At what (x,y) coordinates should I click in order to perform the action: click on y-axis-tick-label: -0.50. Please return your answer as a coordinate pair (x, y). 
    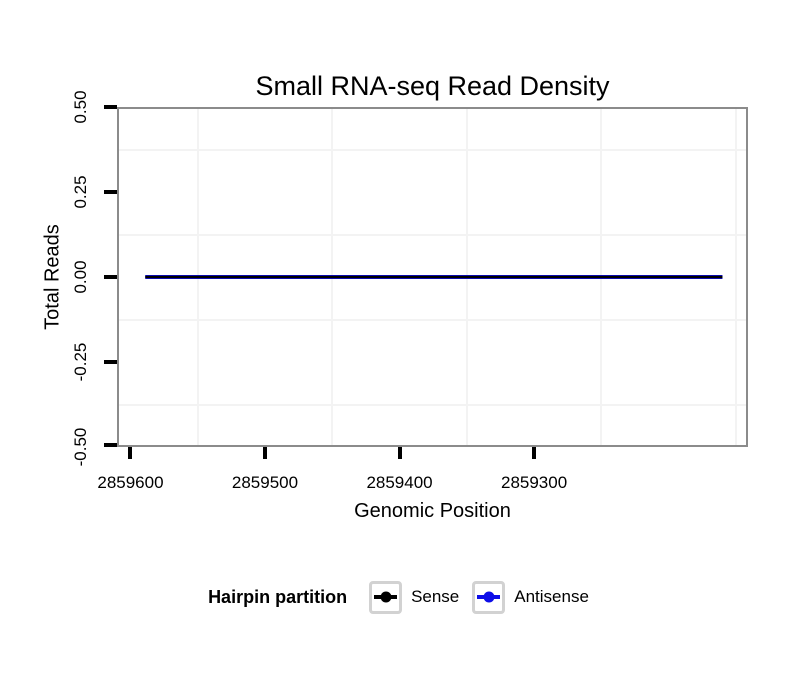
    Looking at the image, I should click on (80, 447).